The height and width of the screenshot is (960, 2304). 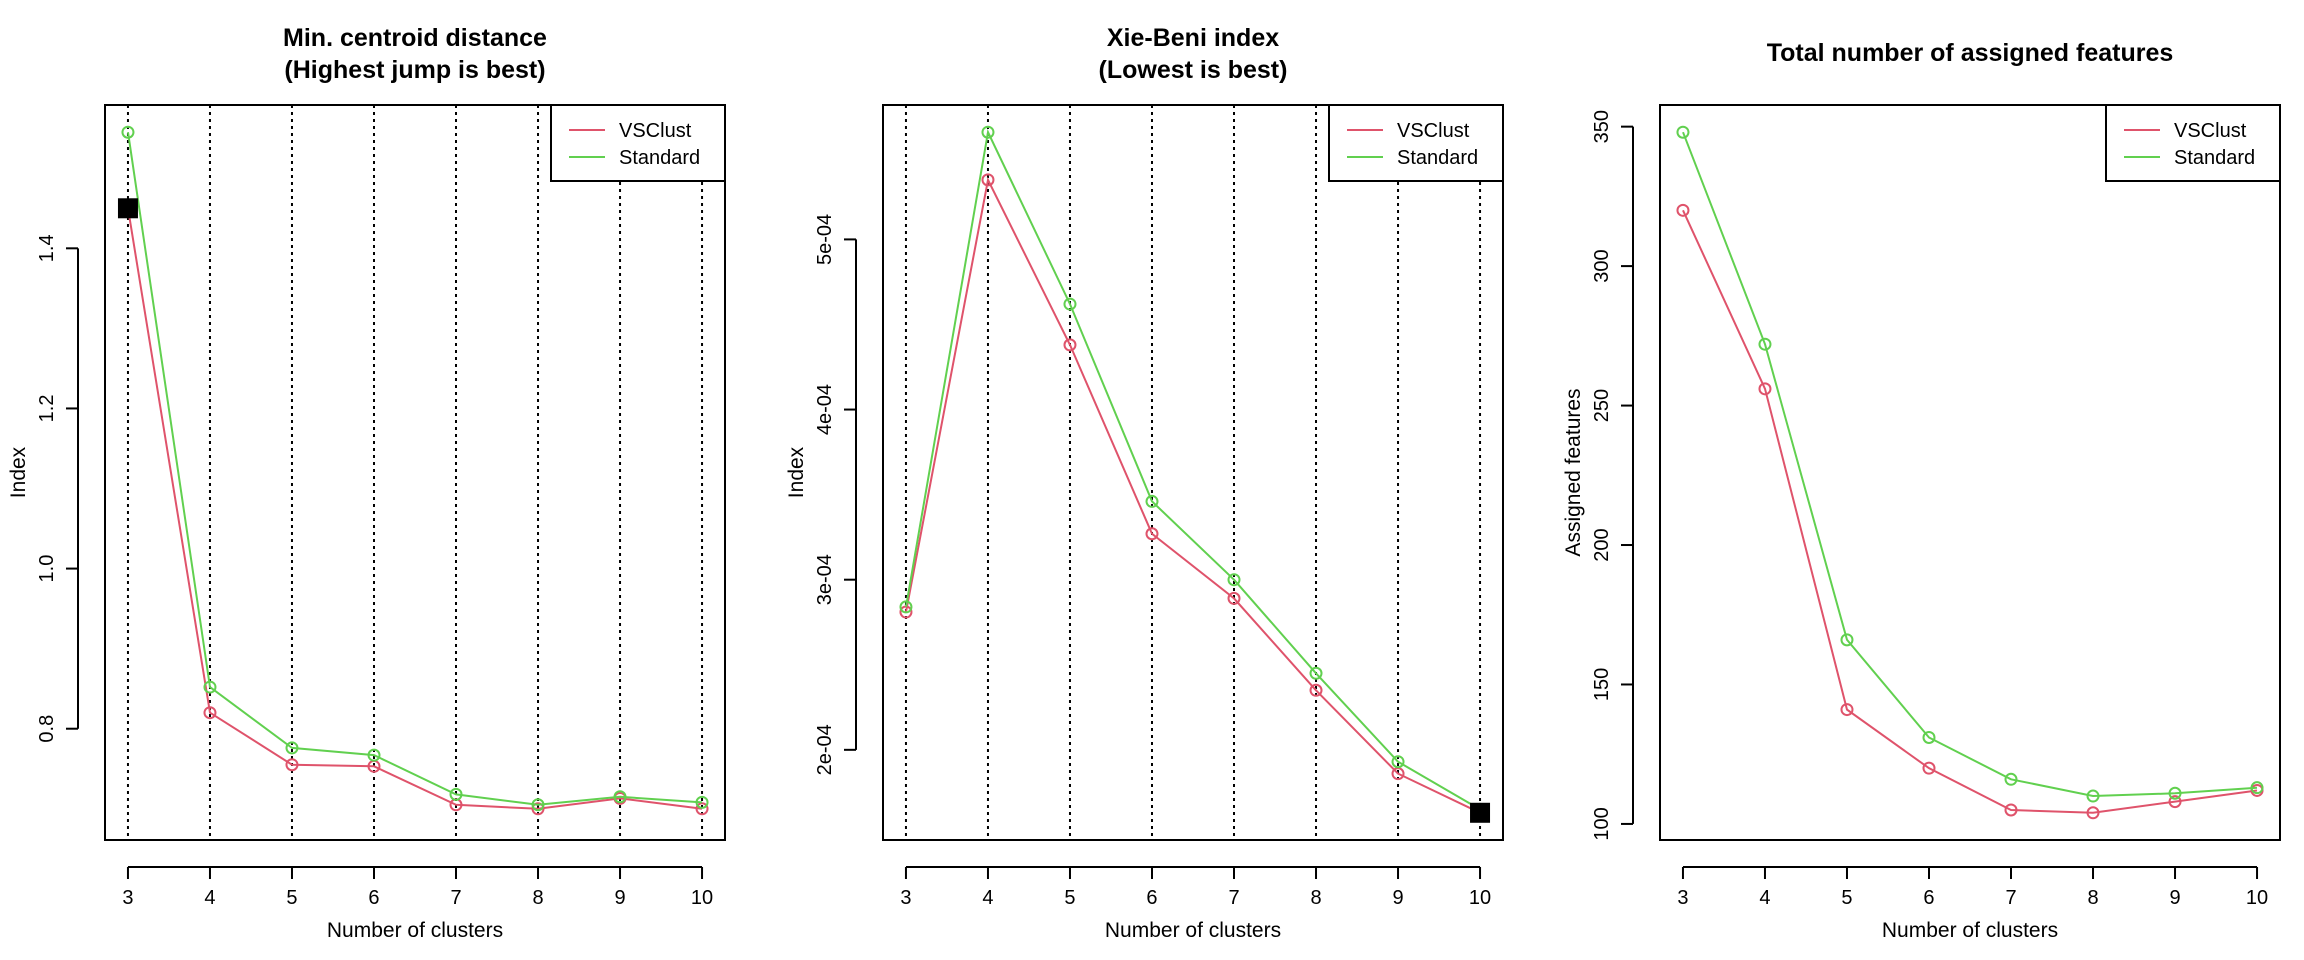 What do you see at coordinates (825, 239) in the screenshot?
I see `y-tick-label: 5e-04` at bounding box center [825, 239].